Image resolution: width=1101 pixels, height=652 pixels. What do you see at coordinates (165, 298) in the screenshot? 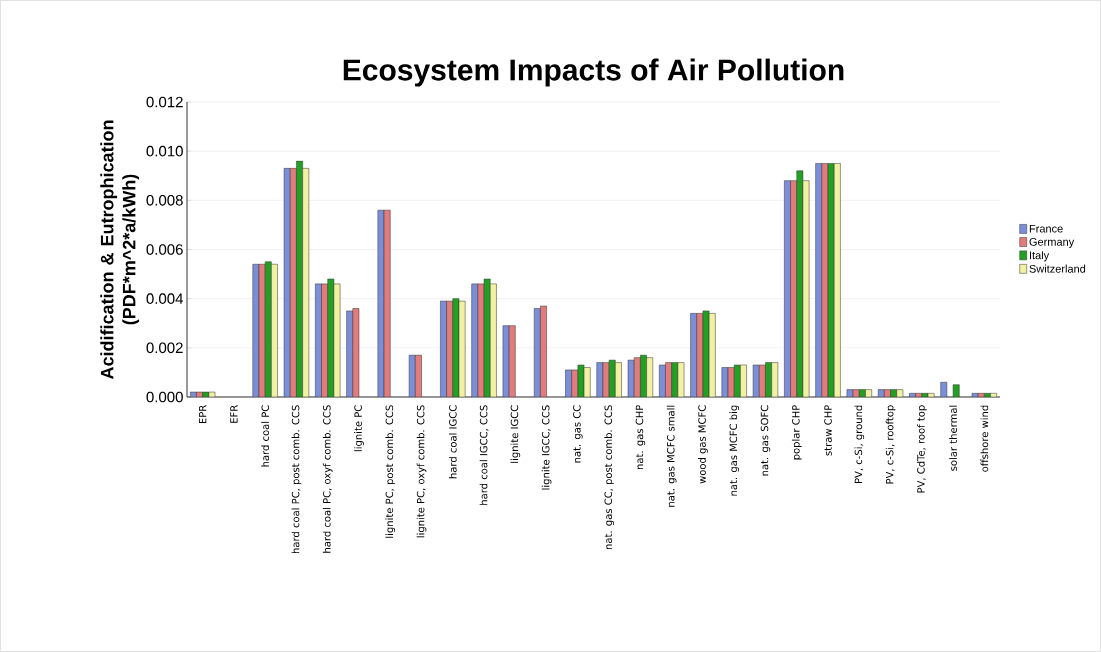
I see `y-tick-label: 0.004` at bounding box center [165, 298].